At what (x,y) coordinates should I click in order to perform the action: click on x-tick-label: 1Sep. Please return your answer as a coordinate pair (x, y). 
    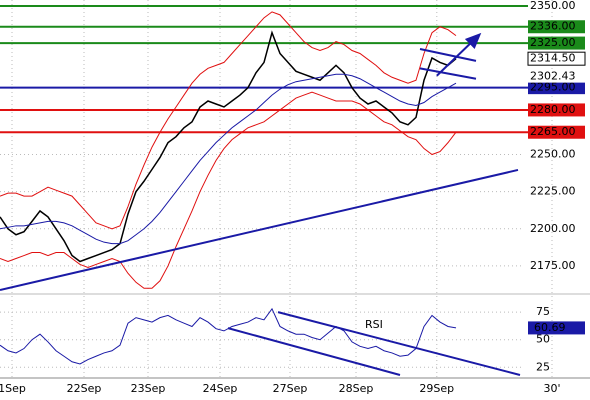
    Looking at the image, I should click on (13, 388).